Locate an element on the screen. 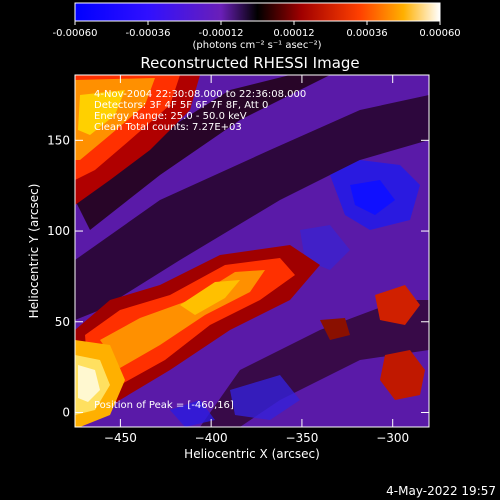  x-tick-label: −400 is located at coordinates (211, 438).